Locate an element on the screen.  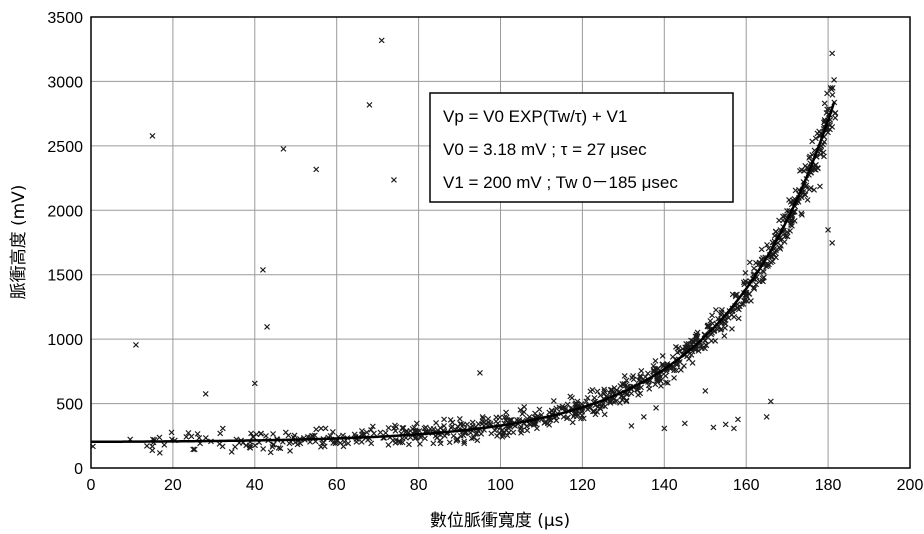
y-tick-label: 1000 is located at coordinates (65, 340).